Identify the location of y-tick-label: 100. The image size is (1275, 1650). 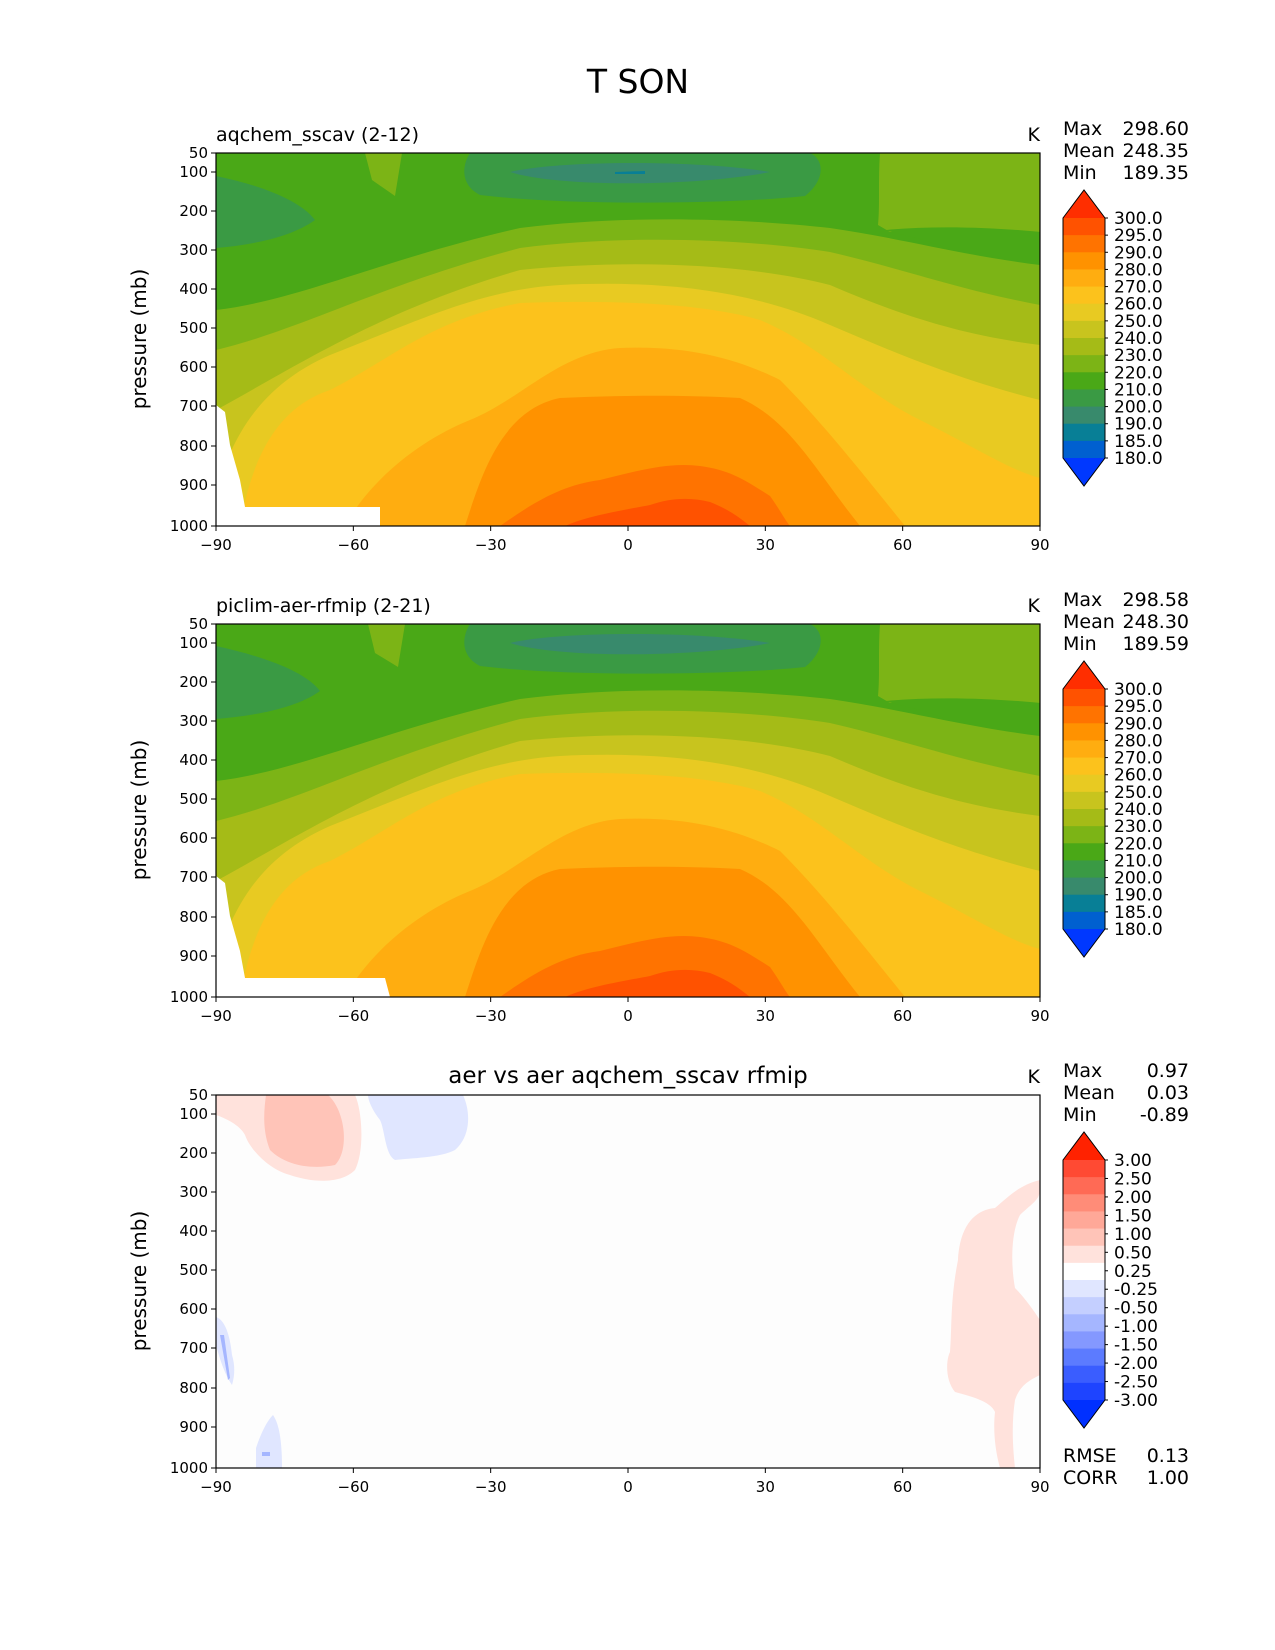
(193, 172).